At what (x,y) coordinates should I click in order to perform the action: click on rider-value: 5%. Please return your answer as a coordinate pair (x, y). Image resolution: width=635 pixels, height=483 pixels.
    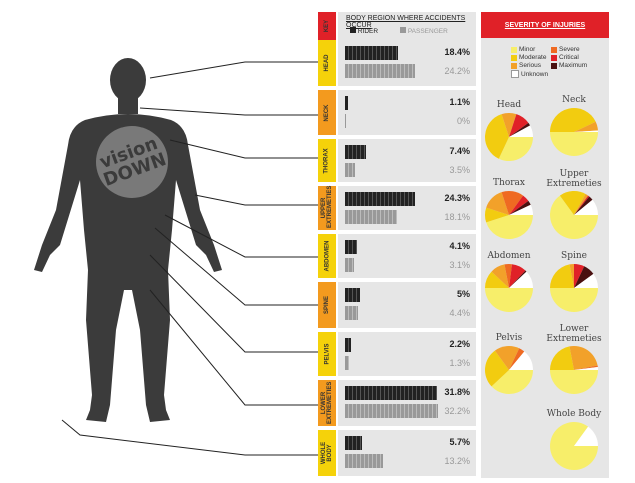
    Looking at the image, I should click on (463, 294).